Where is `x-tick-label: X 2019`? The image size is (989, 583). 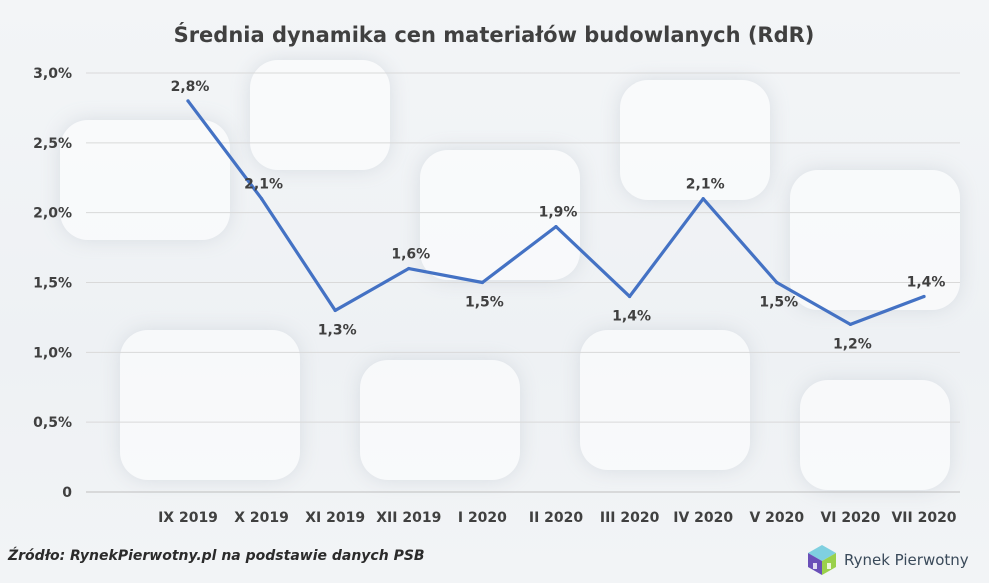 x-tick-label: X 2019 is located at coordinates (261, 518).